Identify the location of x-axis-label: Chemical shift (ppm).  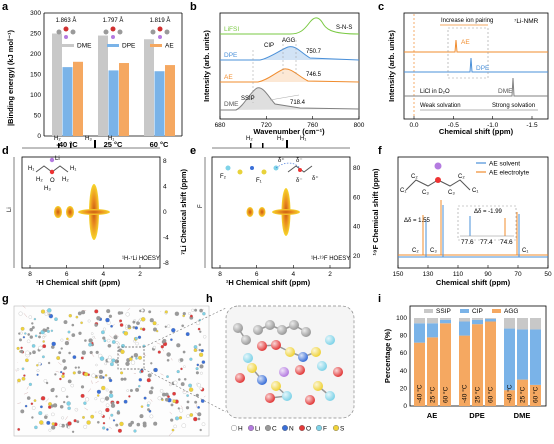
(473, 282).